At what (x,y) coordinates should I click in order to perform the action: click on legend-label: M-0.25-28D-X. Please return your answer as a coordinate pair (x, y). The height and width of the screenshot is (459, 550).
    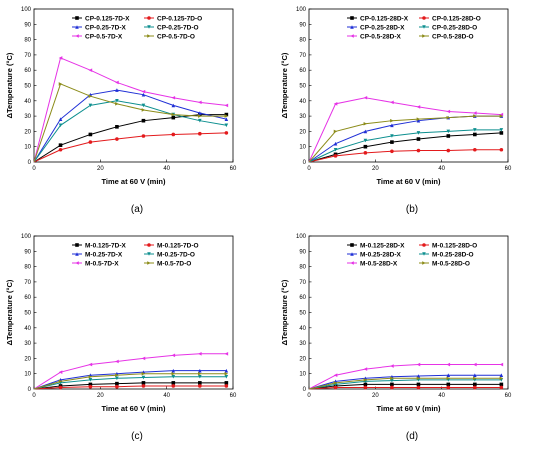
    Looking at the image, I should click on (380, 254).